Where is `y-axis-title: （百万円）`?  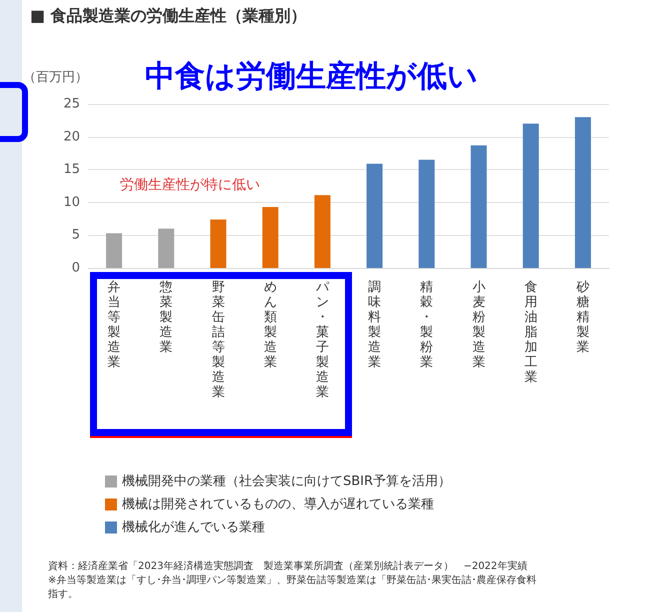 y-axis-title: （百万円） is located at coordinates (55, 77).